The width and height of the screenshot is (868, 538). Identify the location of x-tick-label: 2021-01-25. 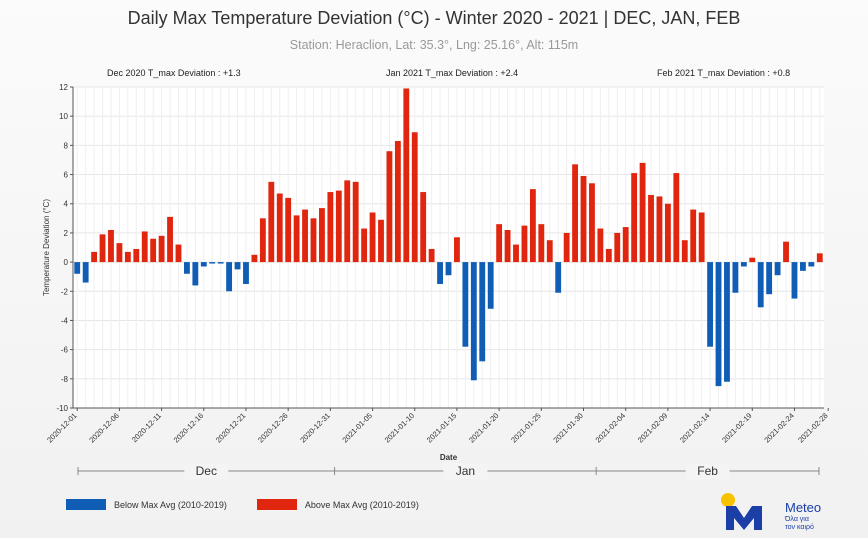
(525, 427).